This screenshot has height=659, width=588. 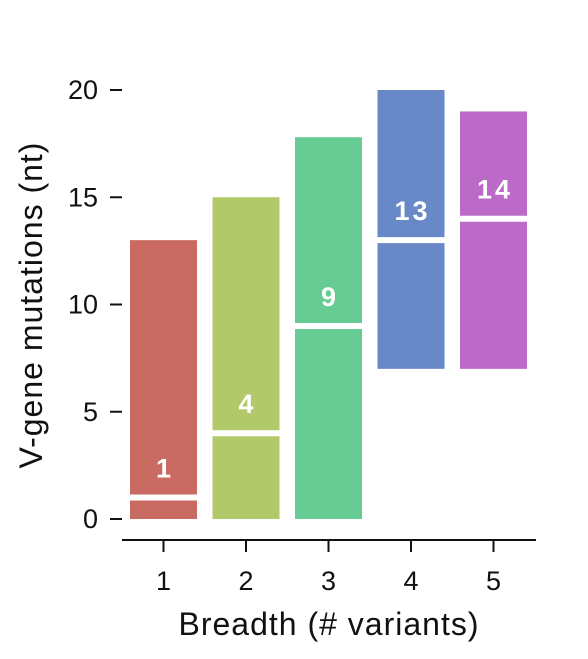 I want to click on y-axis: 0 5 10 15 20, so click(x=95, y=304).